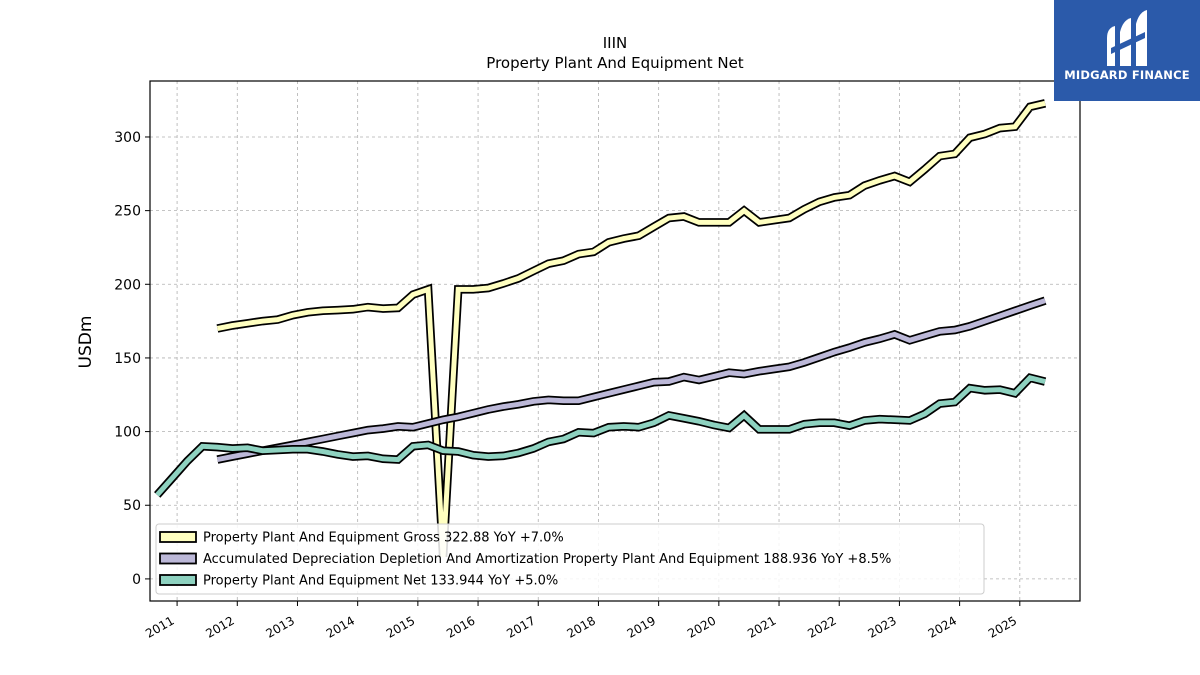  What do you see at coordinates (127, 138) in the screenshot?
I see `y-tick-label: 300` at bounding box center [127, 138].